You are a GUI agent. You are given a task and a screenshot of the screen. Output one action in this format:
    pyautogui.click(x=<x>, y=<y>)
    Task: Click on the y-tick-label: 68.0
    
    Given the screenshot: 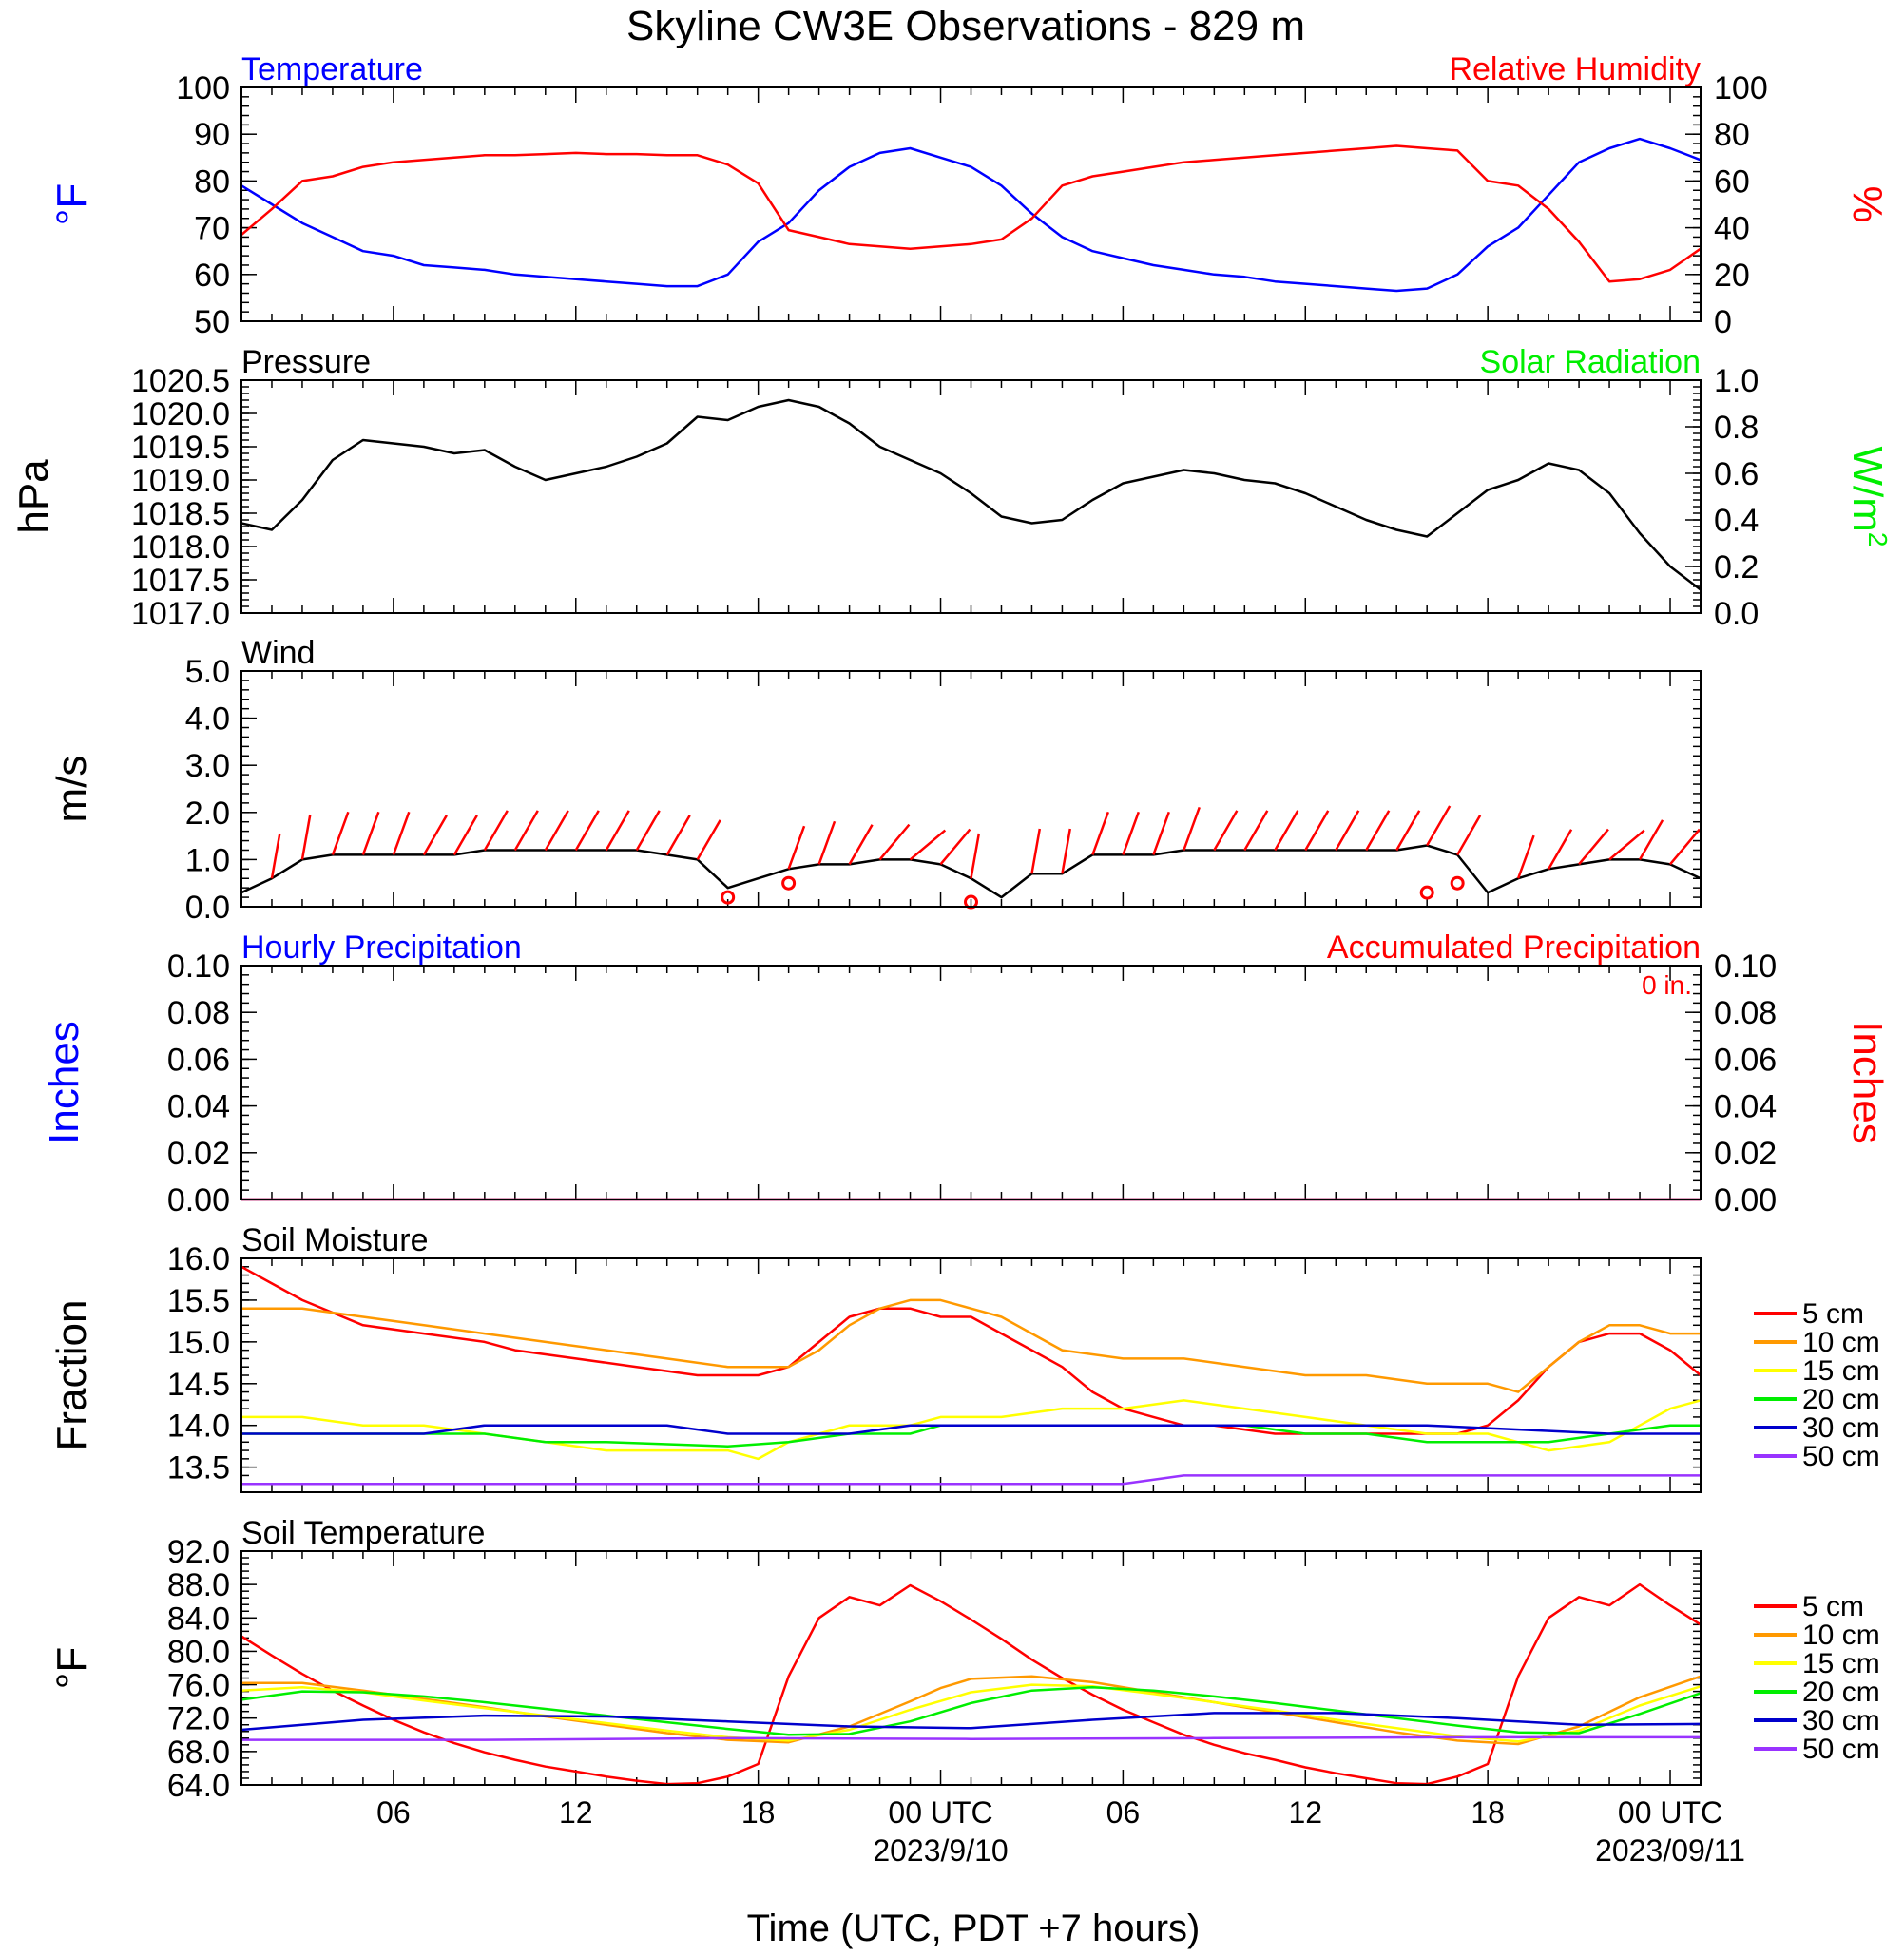 What is the action you would take?
    pyautogui.click(x=198, y=1753)
    